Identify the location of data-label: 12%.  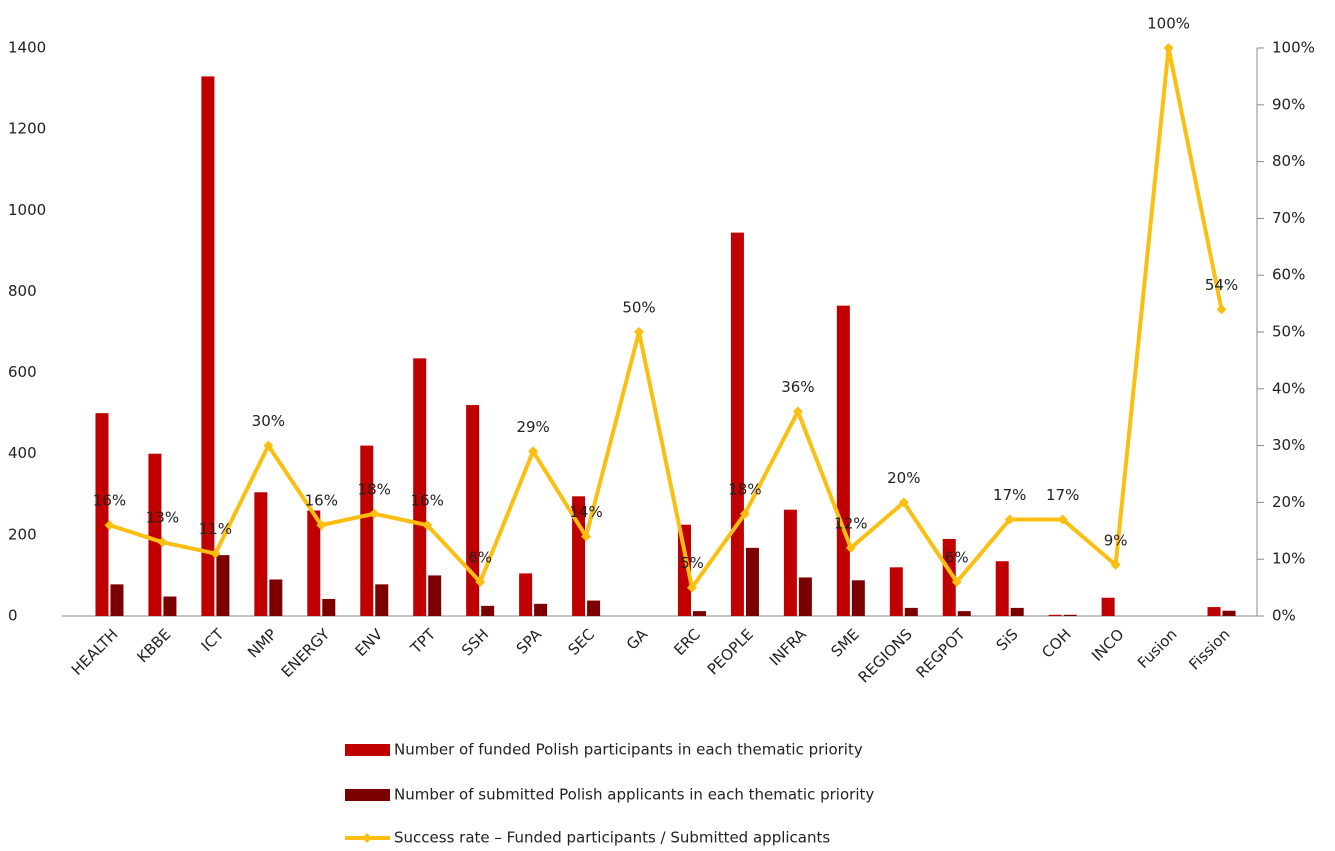
(850, 523).